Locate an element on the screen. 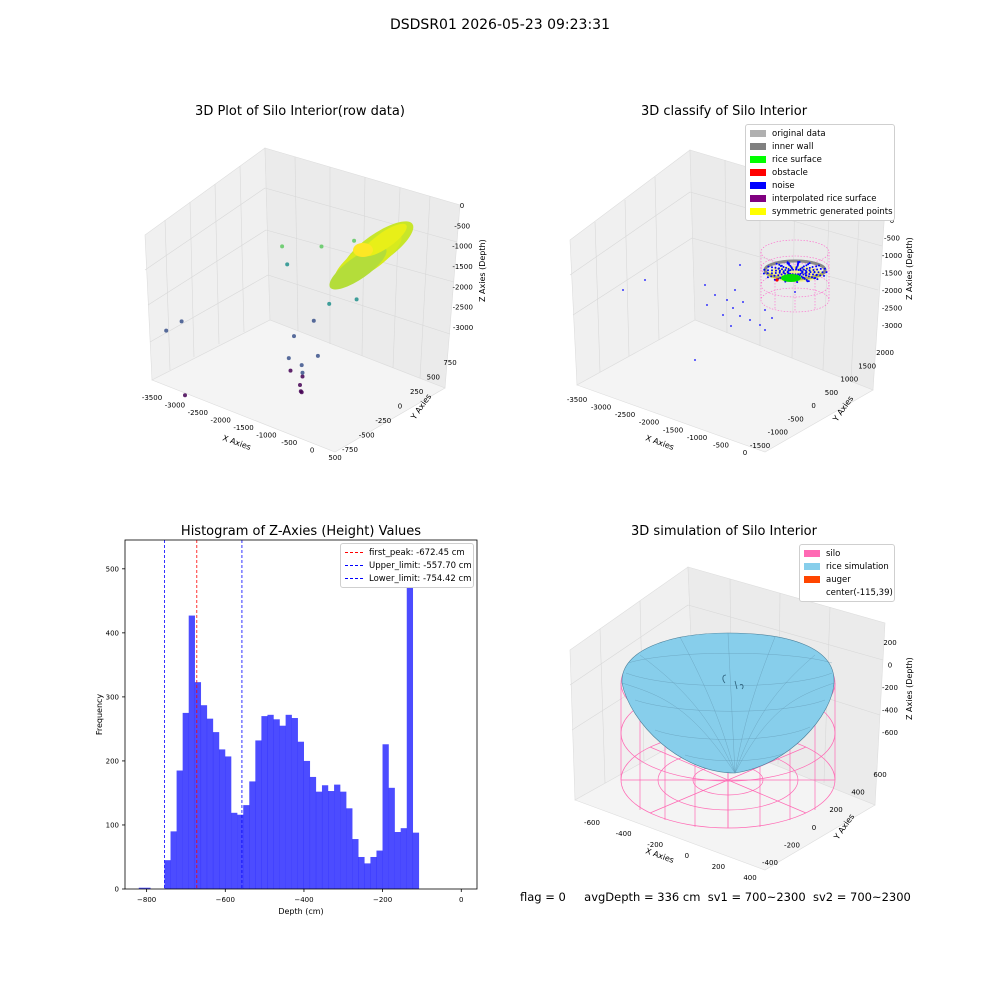 Image resolution: width=1000 pixels, height=1000 pixels. plot1-points is located at coordinates (261, 318).